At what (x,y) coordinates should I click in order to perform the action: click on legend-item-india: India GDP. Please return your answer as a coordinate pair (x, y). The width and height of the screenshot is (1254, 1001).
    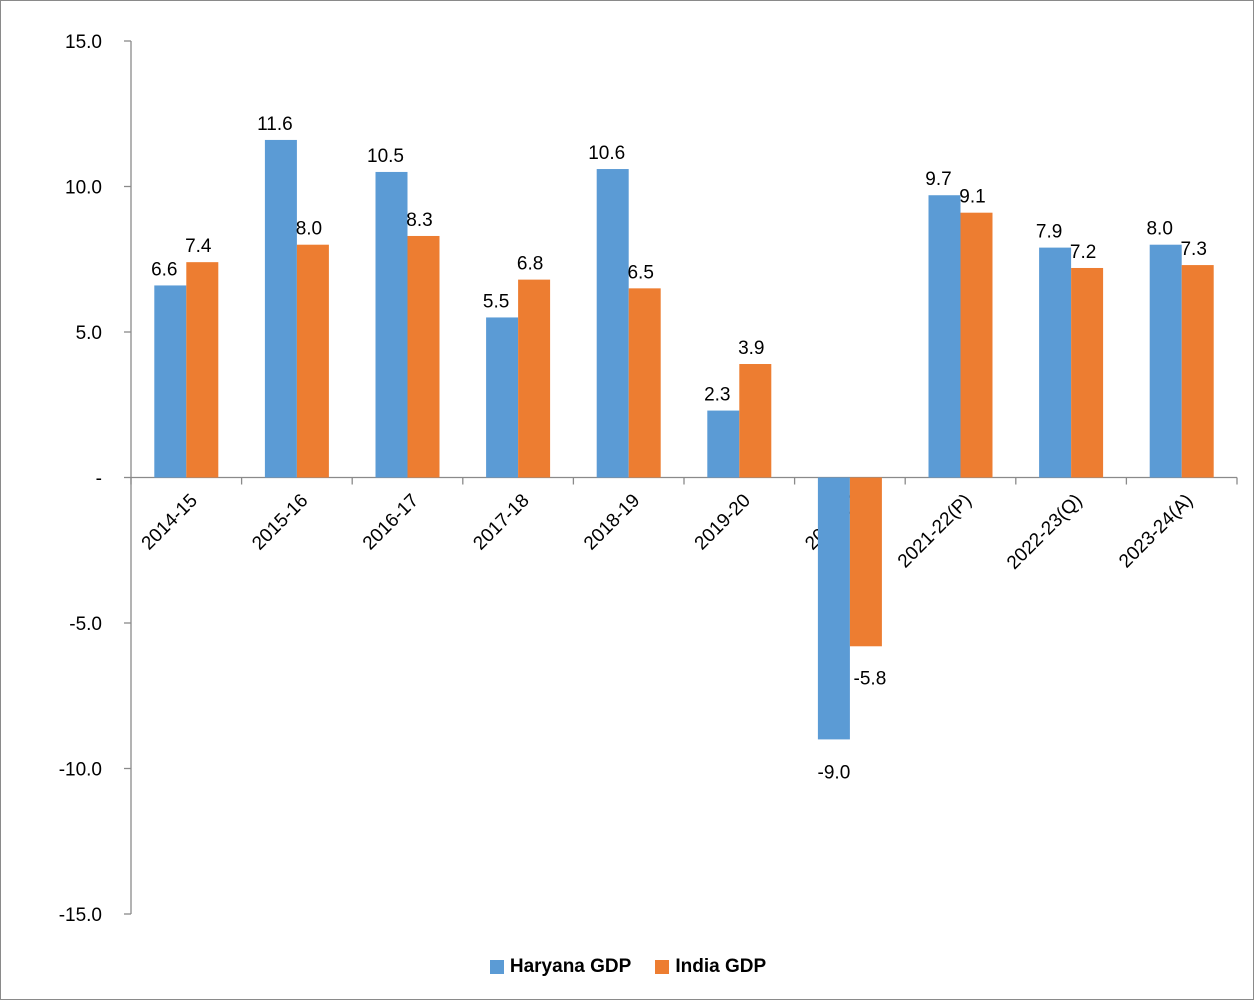
    Looking at the image, I should click on (710, 967).